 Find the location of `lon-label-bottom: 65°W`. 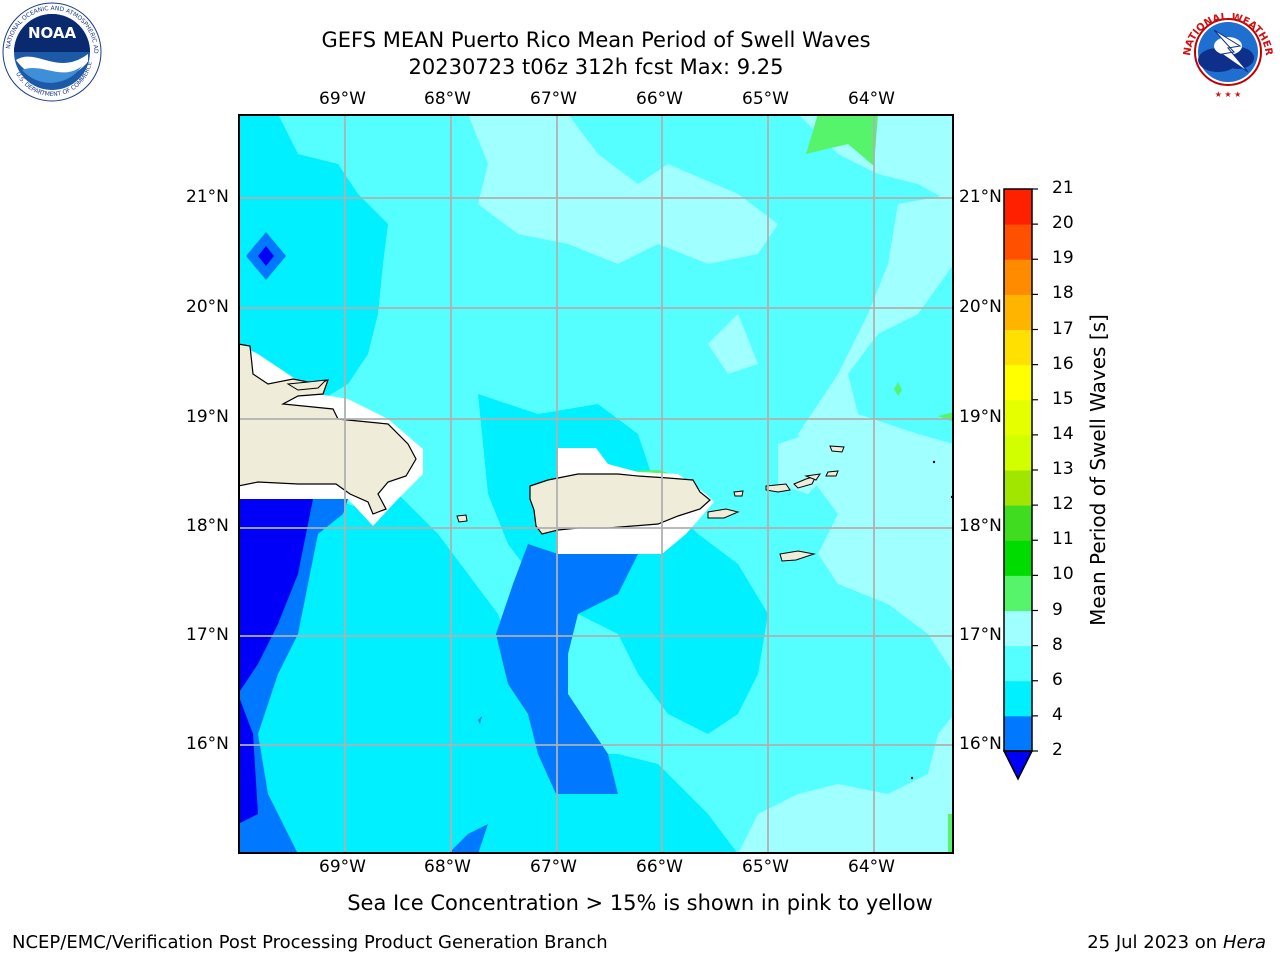

lon-label-bottom: 65°W is located at coordinates (765, 867).